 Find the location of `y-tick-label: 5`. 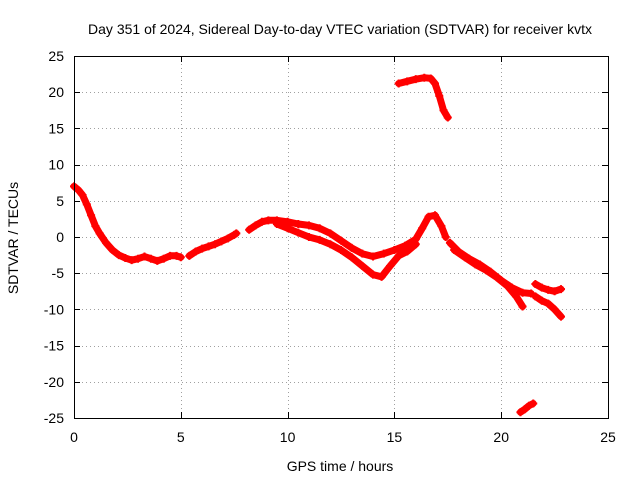

y-tick-label: 5 is located at coordinates (60, 201).